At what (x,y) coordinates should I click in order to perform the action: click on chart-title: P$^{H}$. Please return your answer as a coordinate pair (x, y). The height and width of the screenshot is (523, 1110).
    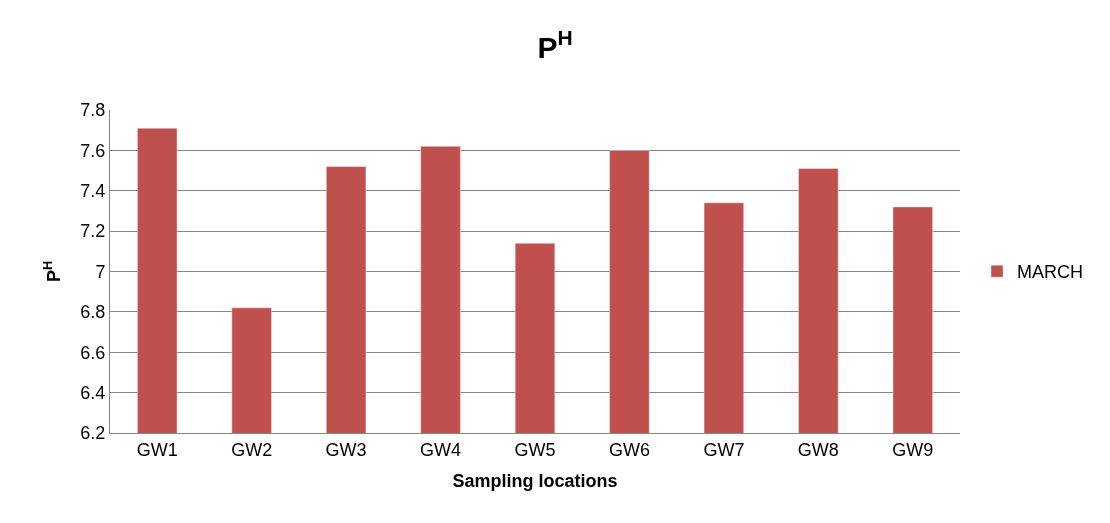
    Looking at the image, I should click on (555, 45).